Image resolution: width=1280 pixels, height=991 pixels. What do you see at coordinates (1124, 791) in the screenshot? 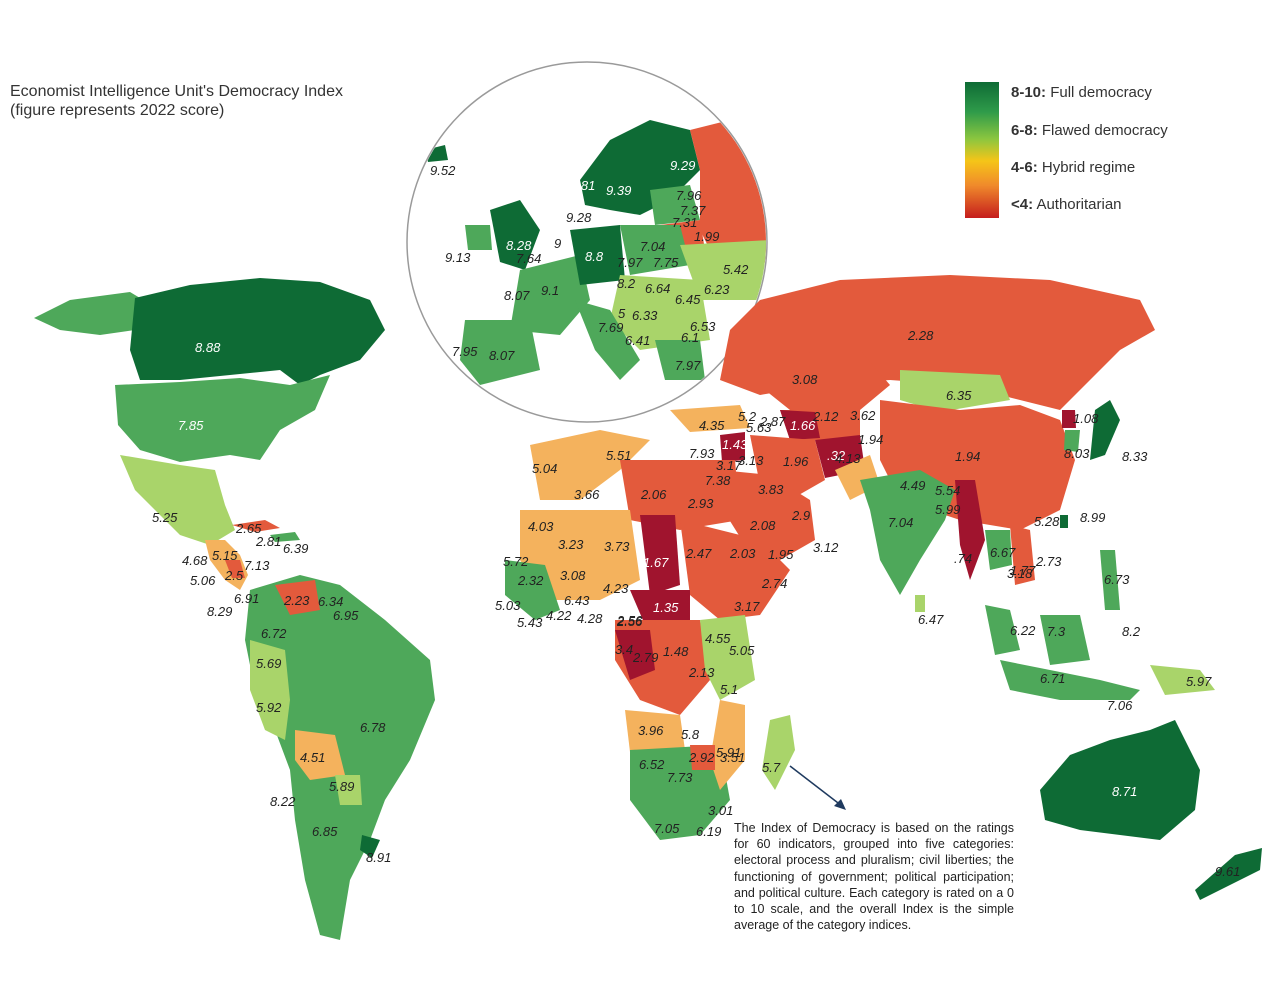
I see `score-label-australia: 8.71` at bounding box center [1124, 791].